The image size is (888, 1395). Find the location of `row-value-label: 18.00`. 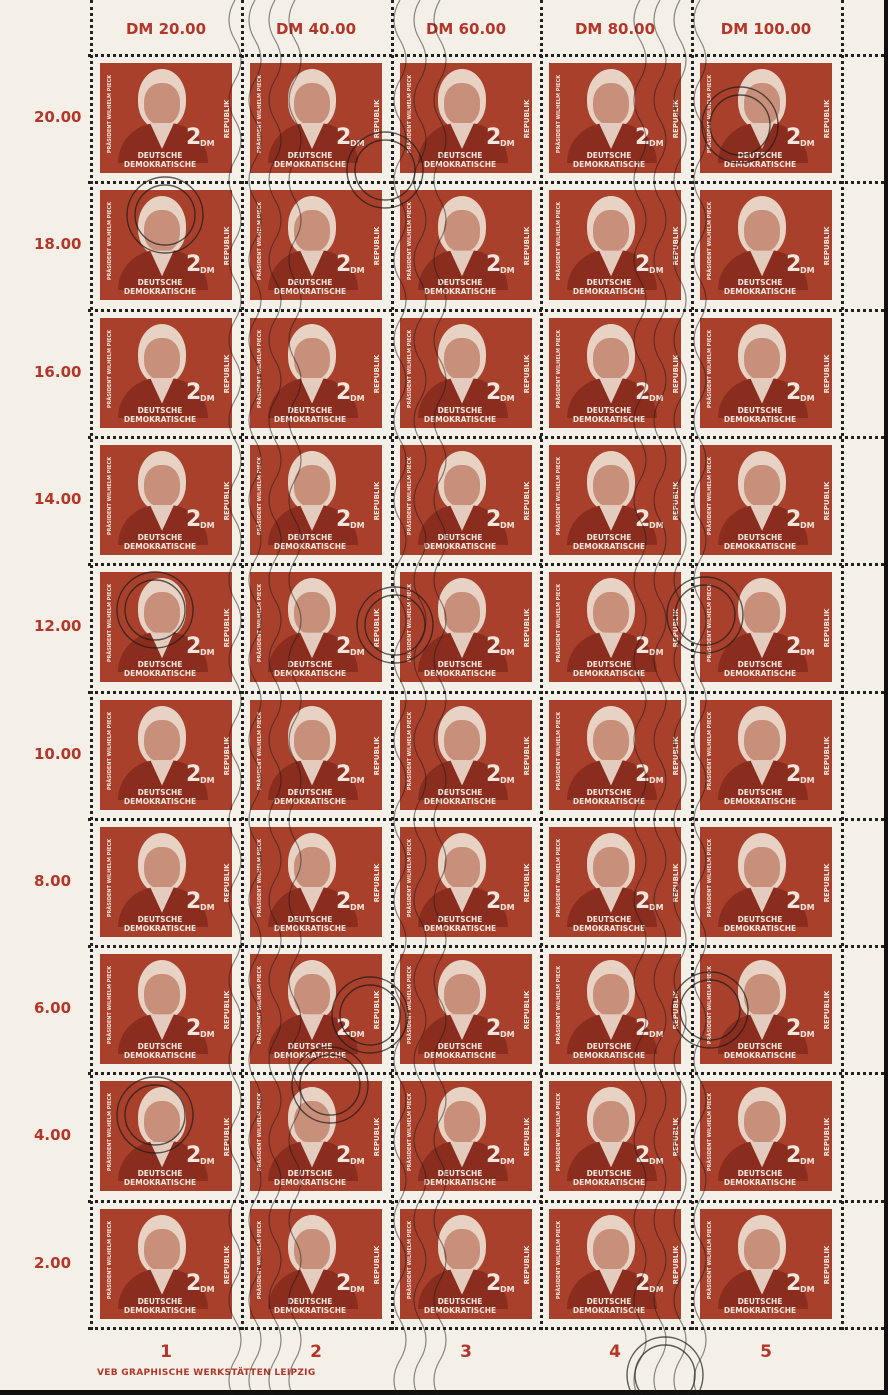

row-value-label: 18.00 is located at coordinates (58, 244).